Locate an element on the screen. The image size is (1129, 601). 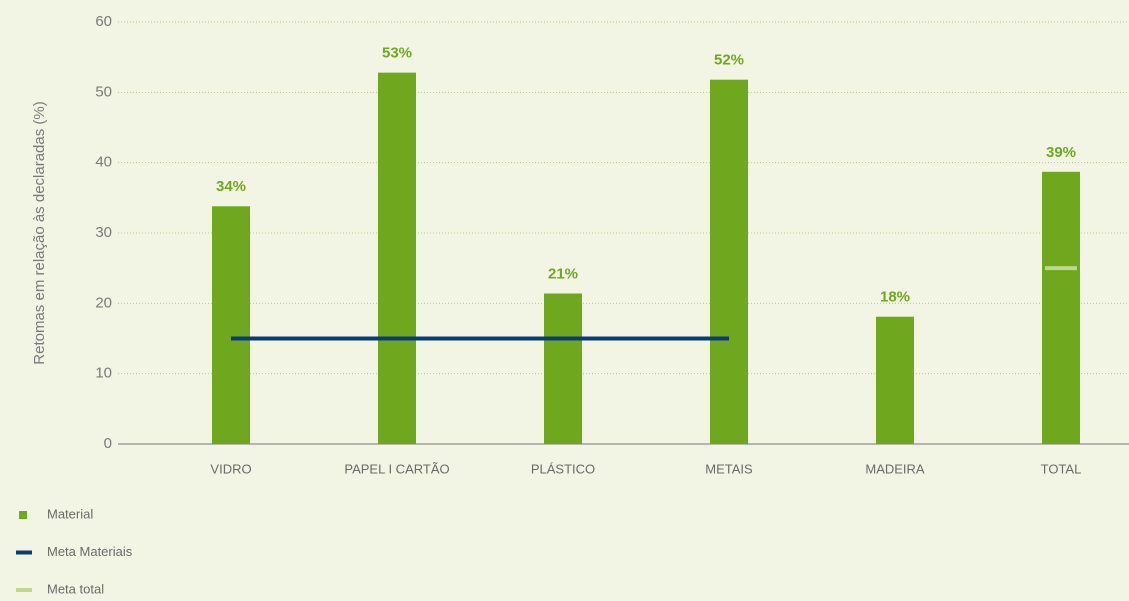
legend-label: Meta Materiais is located at coordinates (90, 551).